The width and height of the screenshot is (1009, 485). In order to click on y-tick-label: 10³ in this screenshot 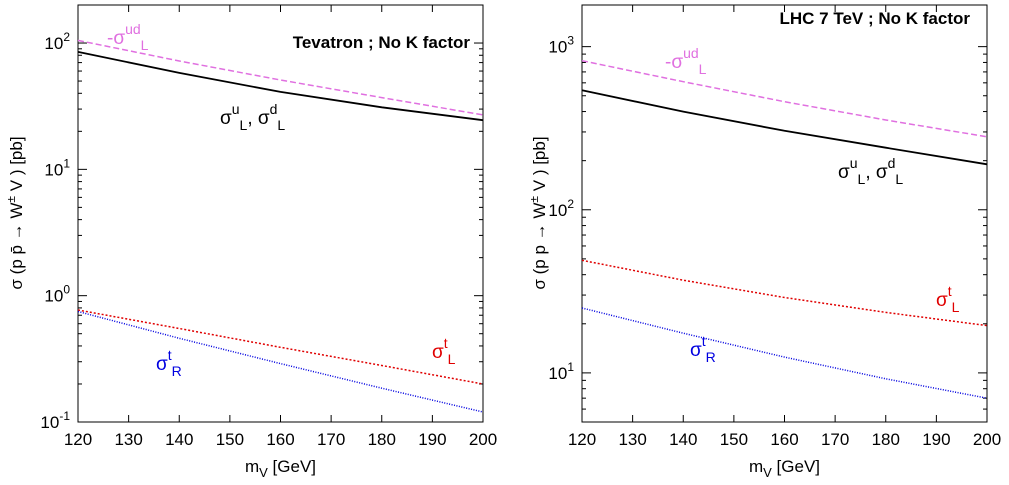, I will do `click(561, 45)`.